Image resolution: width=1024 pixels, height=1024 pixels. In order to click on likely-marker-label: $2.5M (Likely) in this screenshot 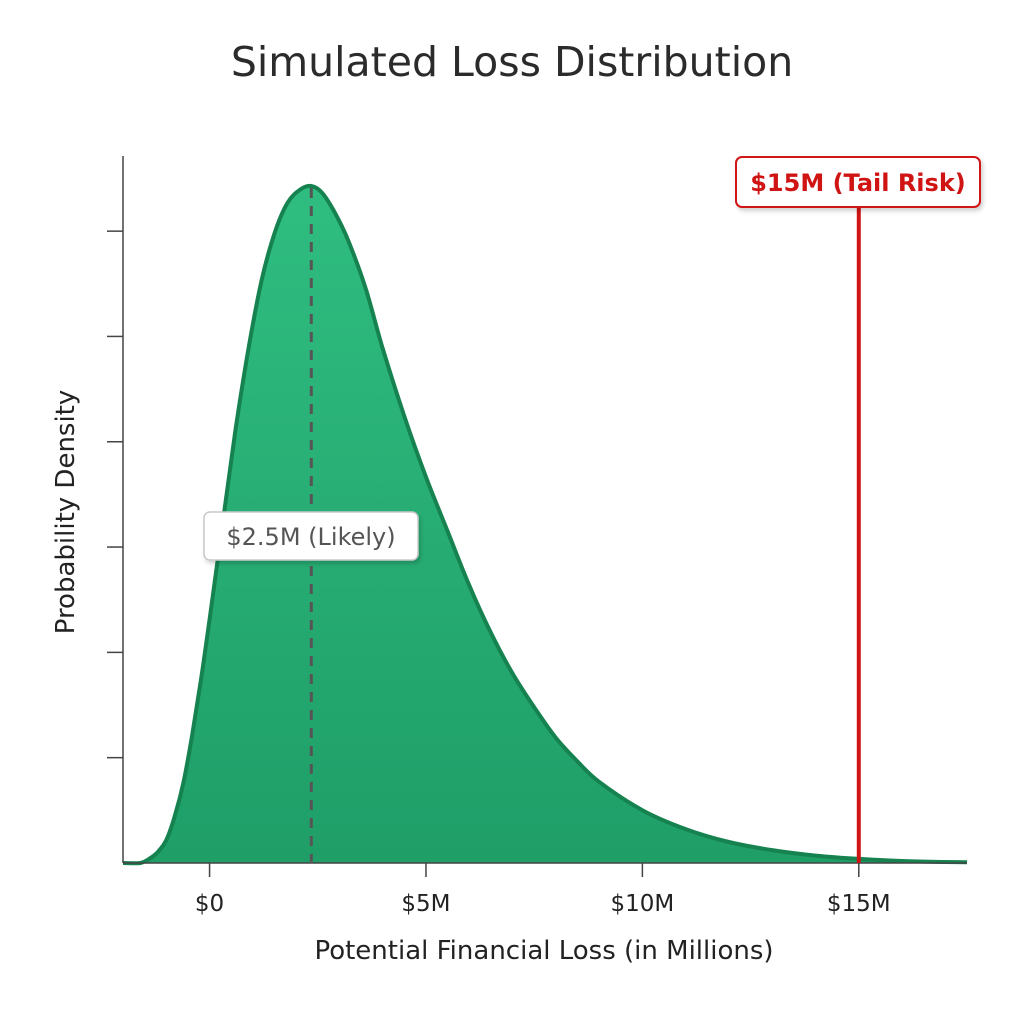, I will do `click(311, 536)`.